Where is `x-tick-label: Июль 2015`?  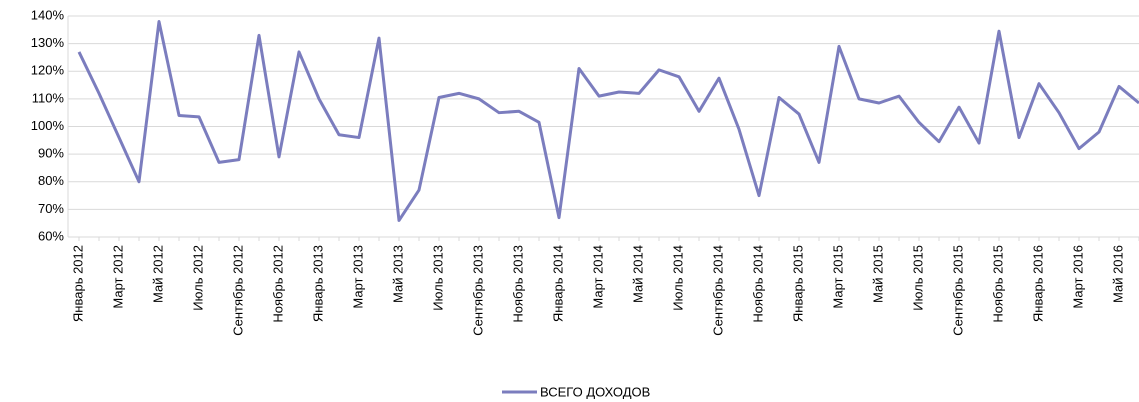 x-tick-label: Июль 2015 is located at coordinates (917, 278).